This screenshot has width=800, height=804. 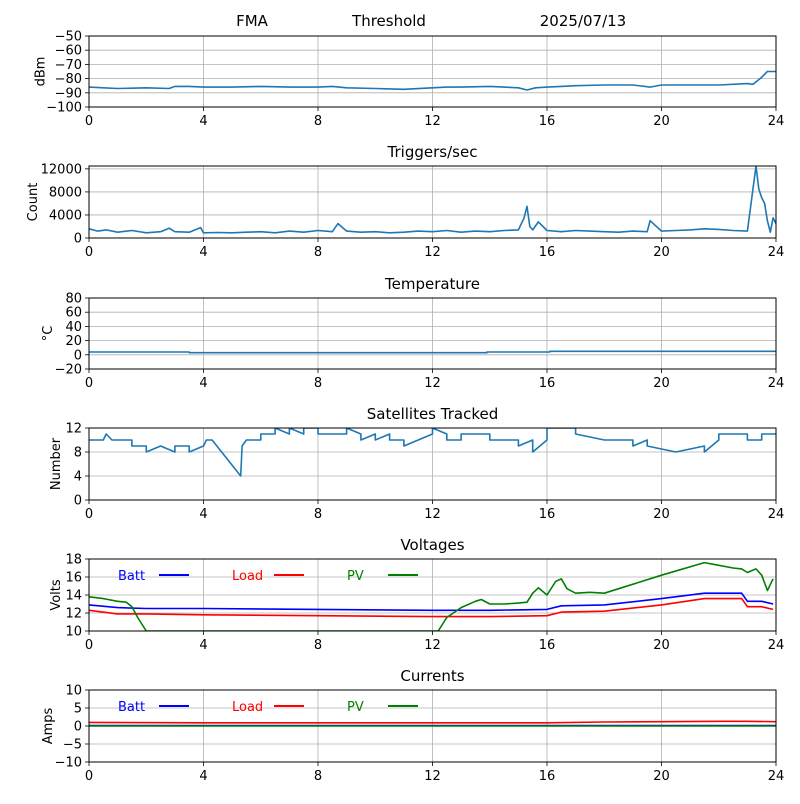 What do you see at coordinates (73, 560) in the screenshot?
I see `y-tick-label: 18` at bounding box center [73, 560].